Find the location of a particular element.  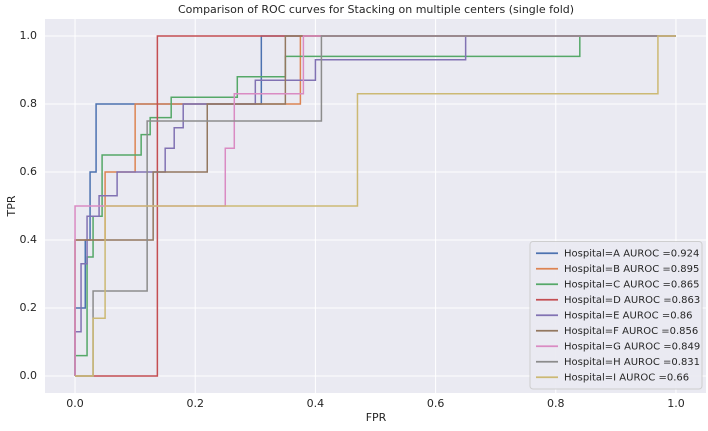

legend-label: Hospital=C AUROC =0.865 is located at coordinates (632, 284).